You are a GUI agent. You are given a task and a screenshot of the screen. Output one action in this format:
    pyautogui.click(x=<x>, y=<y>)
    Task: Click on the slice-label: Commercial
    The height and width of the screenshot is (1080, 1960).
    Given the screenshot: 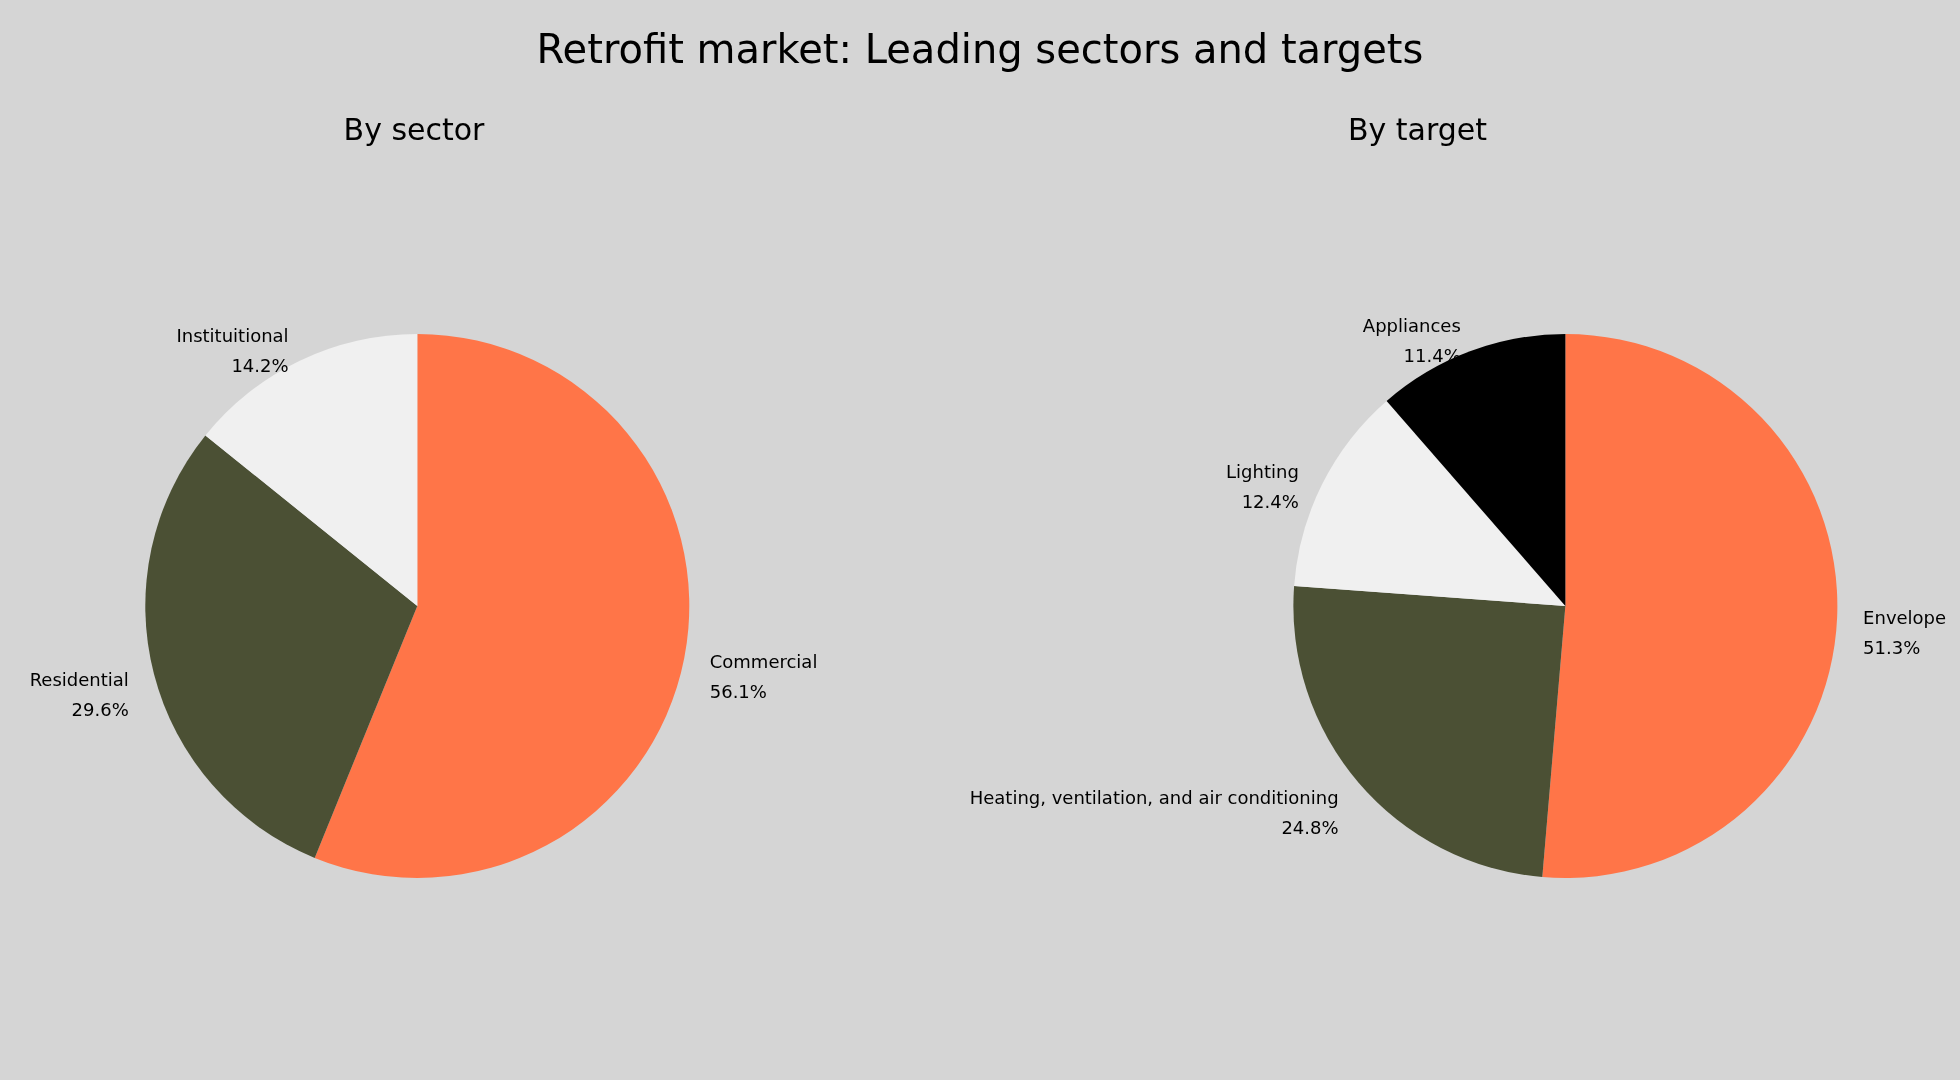 What is the action you would take?
    pyautogui.click(x=763, y=662)
    